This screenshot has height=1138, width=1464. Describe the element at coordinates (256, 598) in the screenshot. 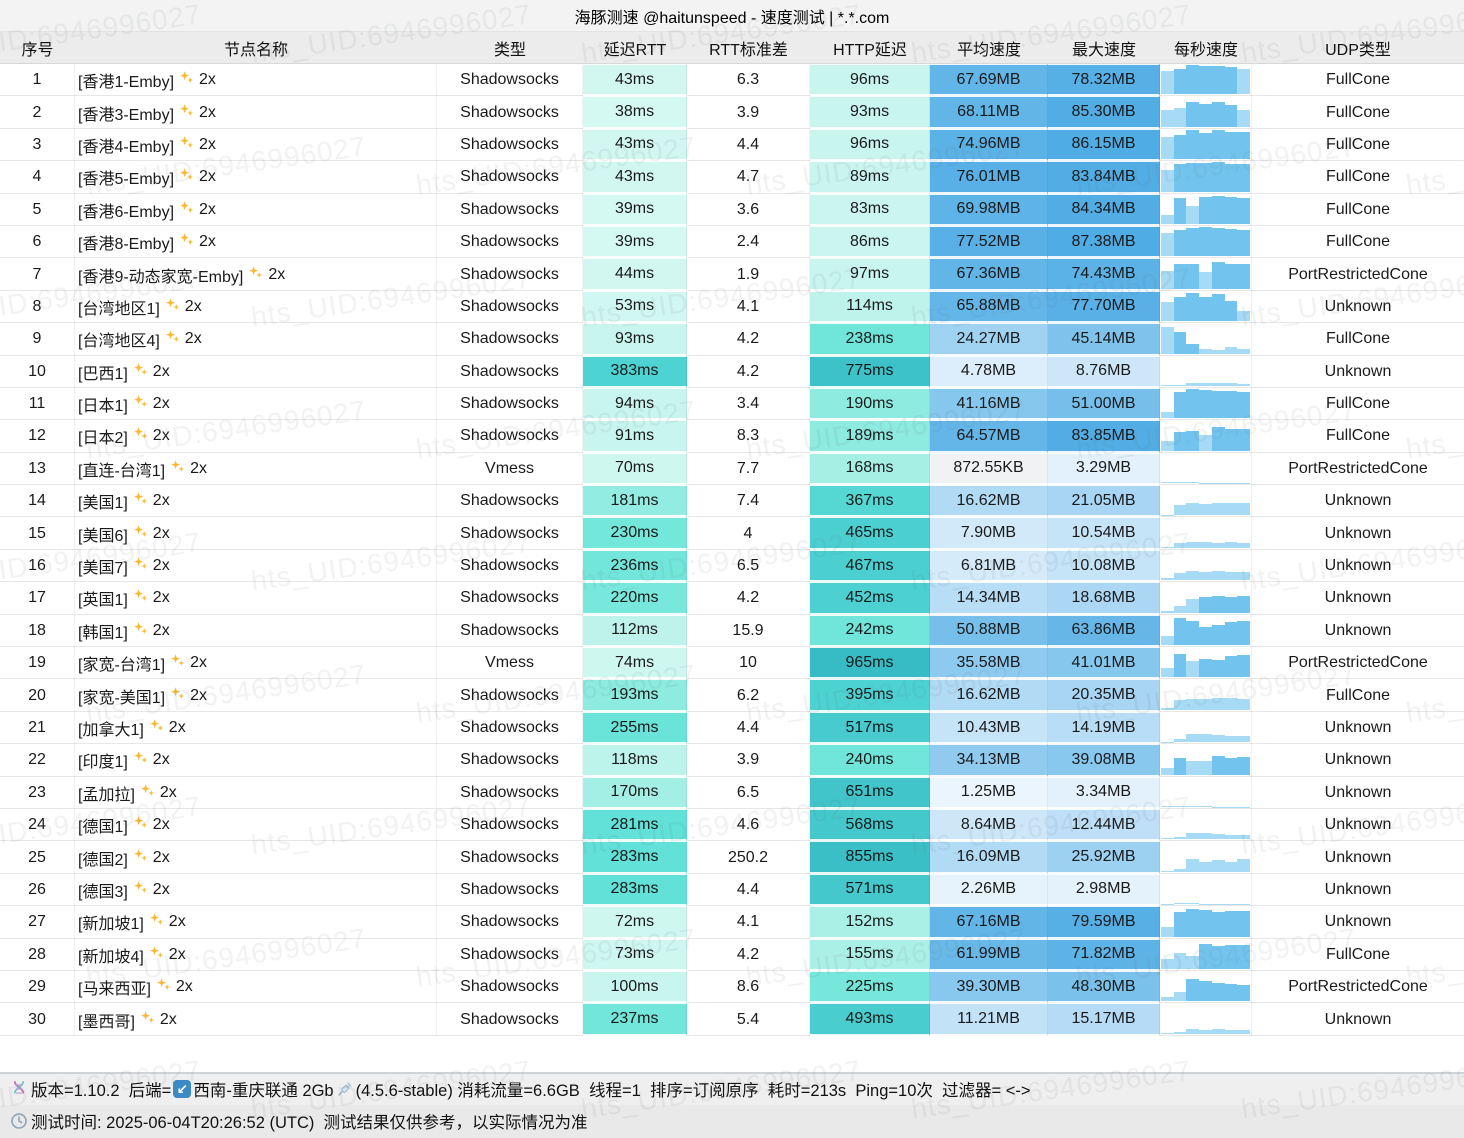

I see `cell-node-name: [英国1] 2x` at that location.